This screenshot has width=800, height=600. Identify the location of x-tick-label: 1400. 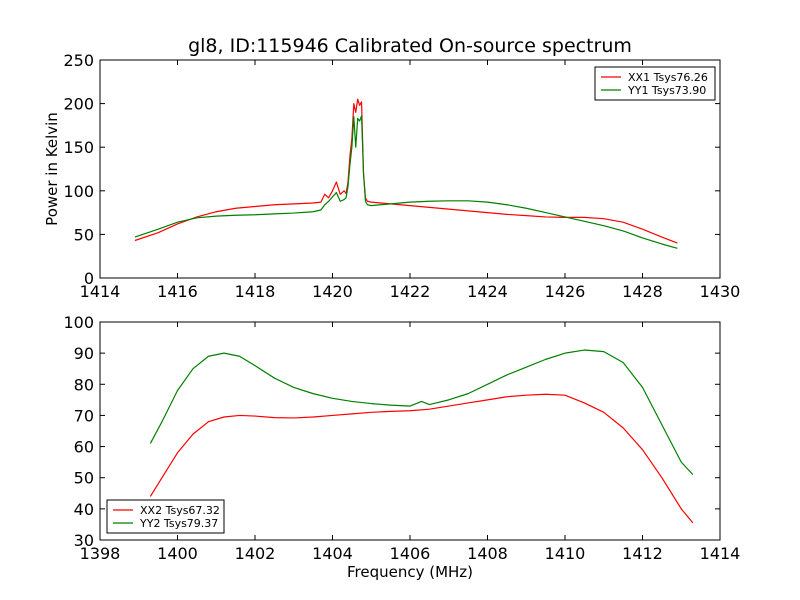
(177, 553).